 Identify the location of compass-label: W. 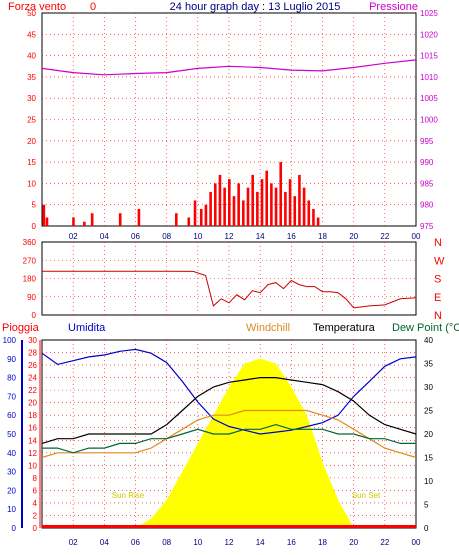
(439, 261).